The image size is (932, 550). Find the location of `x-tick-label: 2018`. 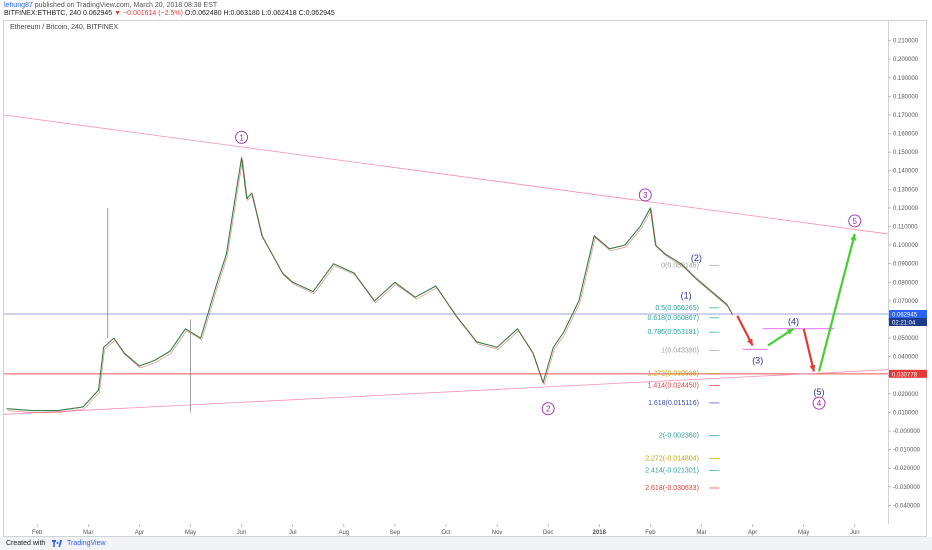

x-tick-label: 2018 is located at coordinates (600, 533).